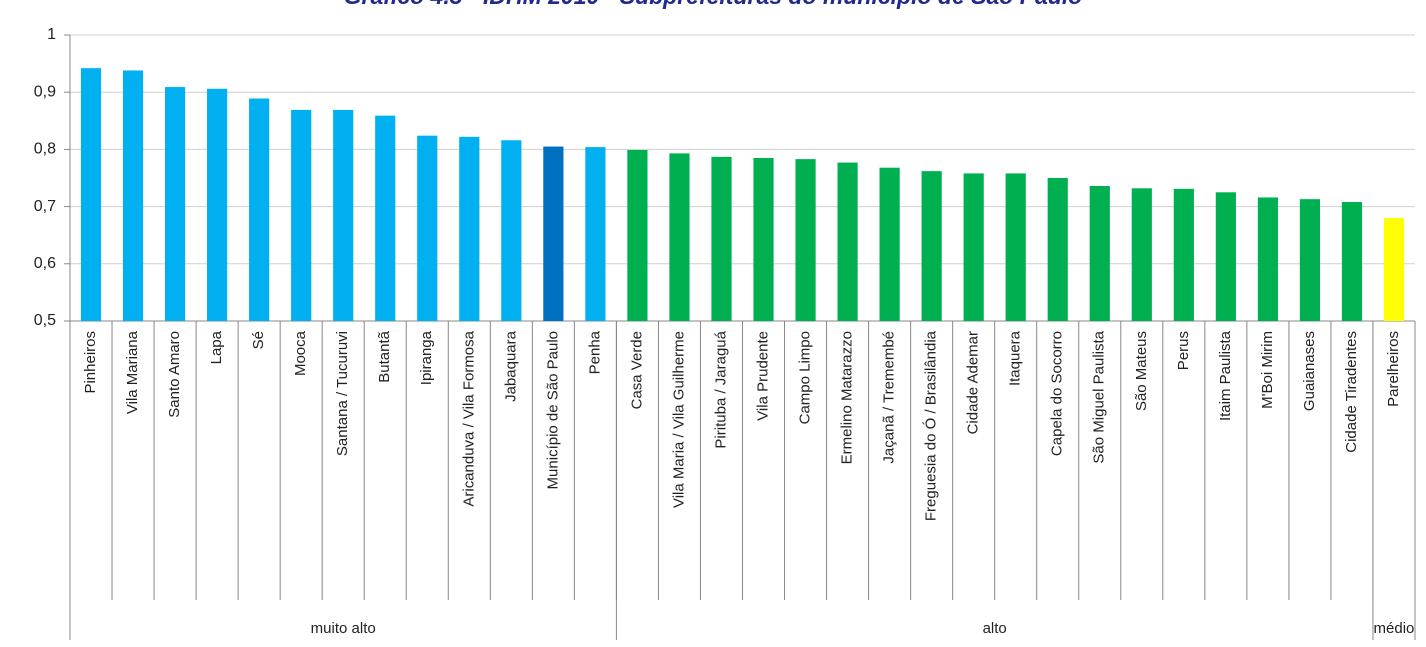 The width and height of the screenshot is (1426, 647). What do you see at coordinates (720, 389) in the screenshot?
I see `x-tick-label: Pirituba / Jaraguá` at bounding box center [720, 389].